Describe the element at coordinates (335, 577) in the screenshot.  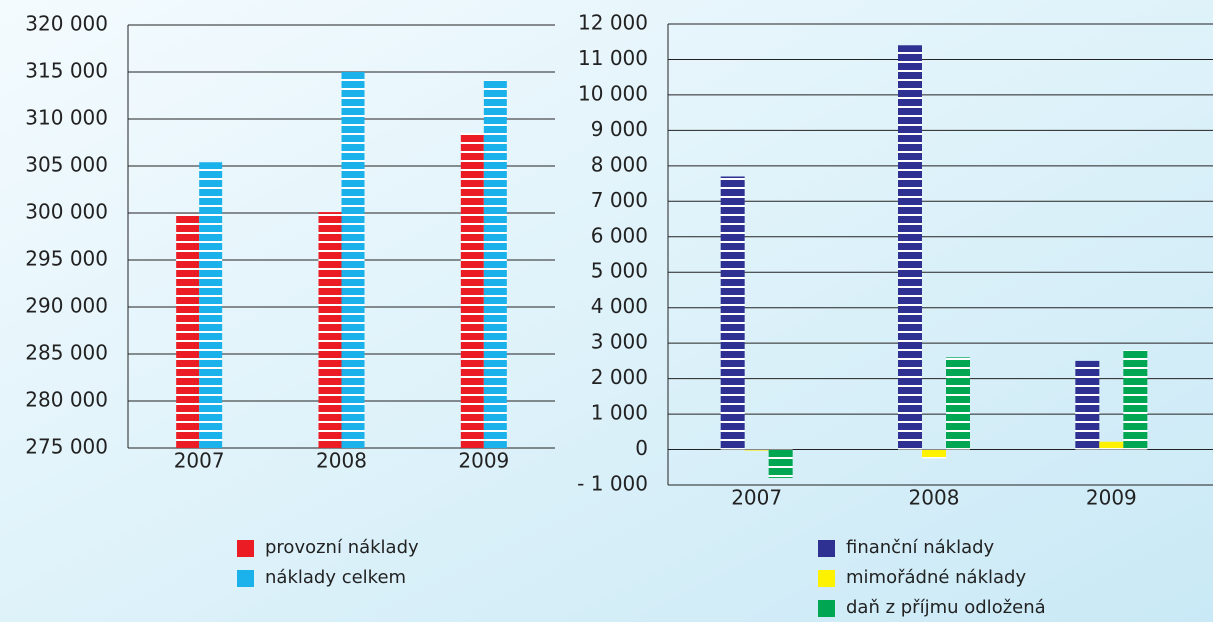
I see `legend-label: náklady celkem` at that location.